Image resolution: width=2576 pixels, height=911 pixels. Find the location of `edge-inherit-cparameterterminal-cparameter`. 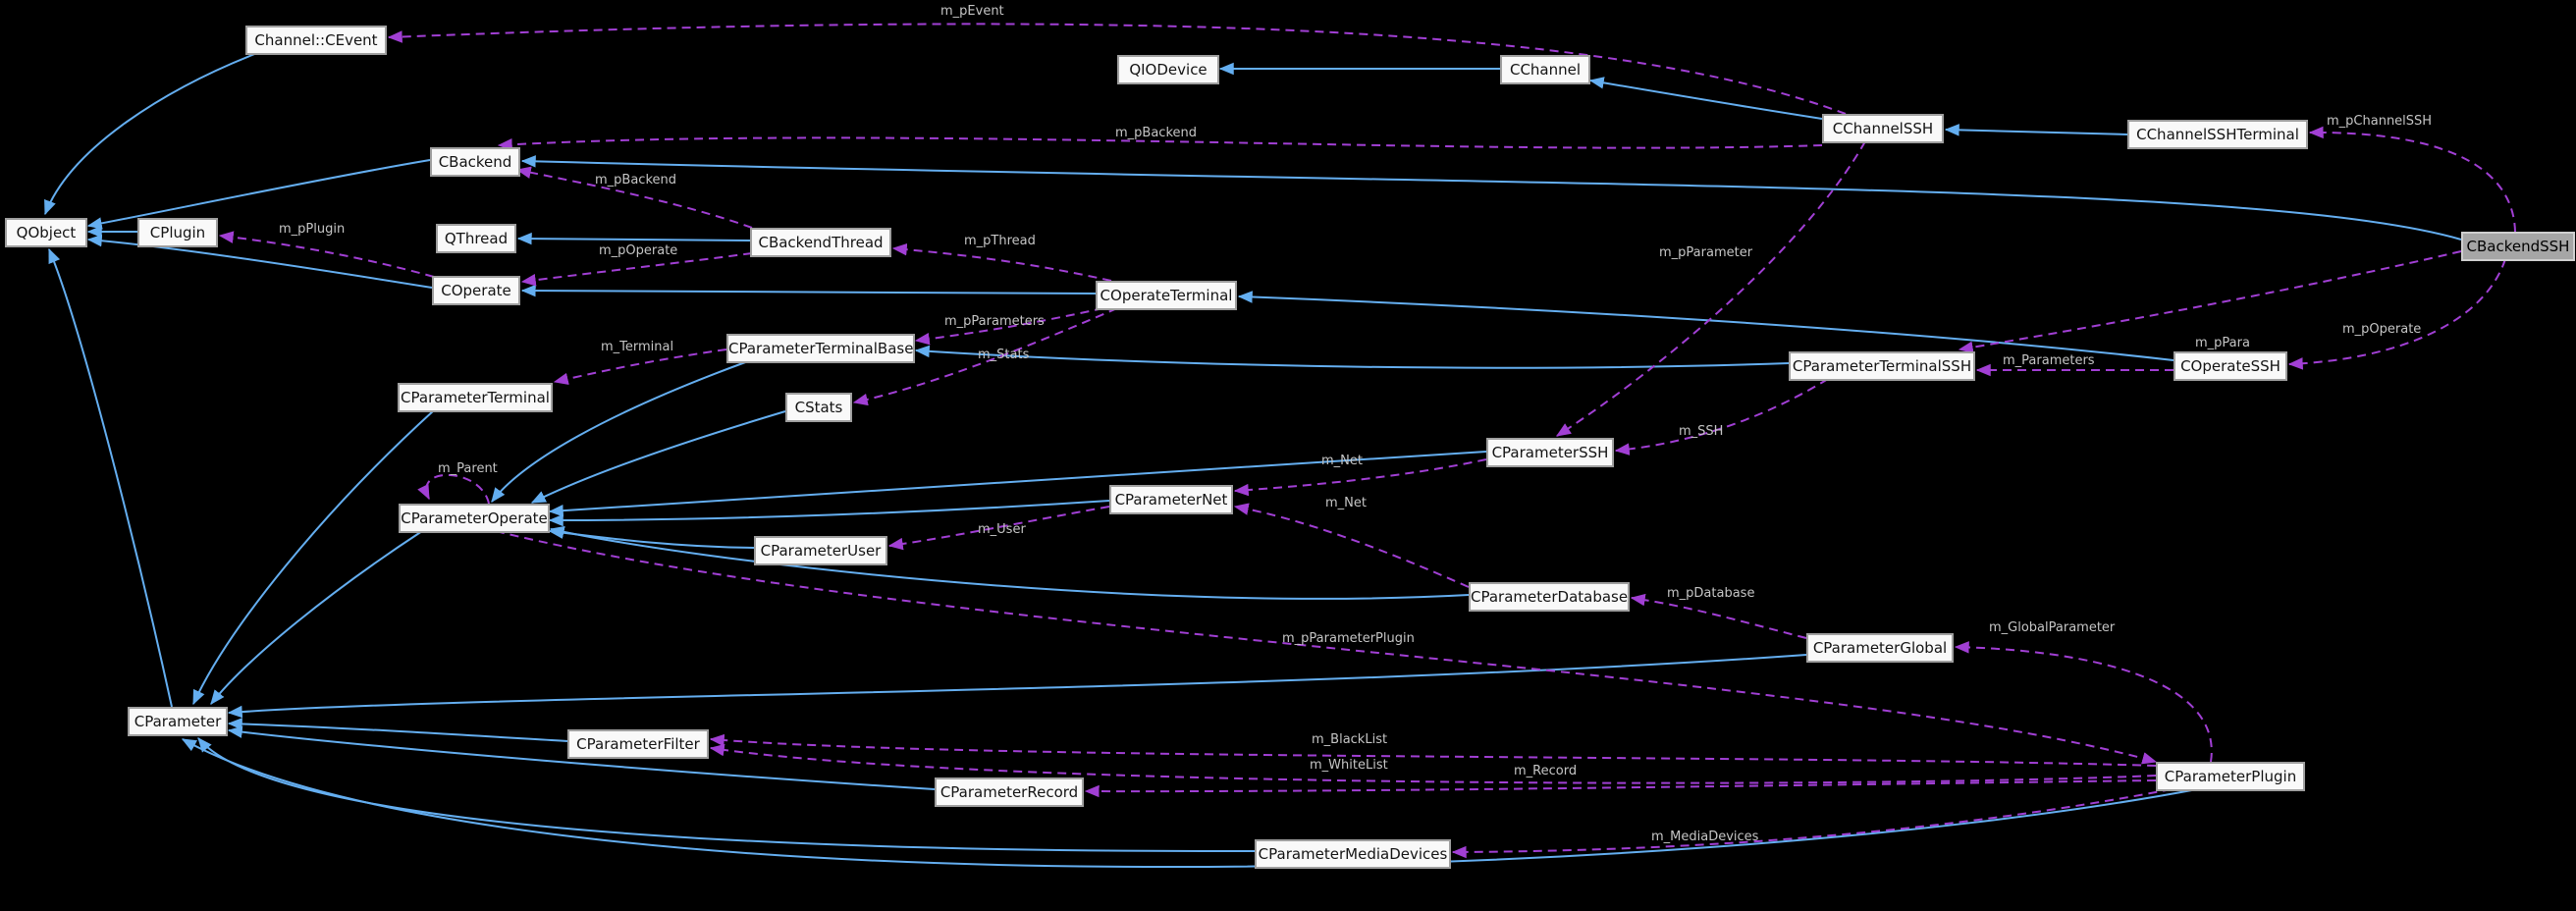

edge-inherit-cparameterterminal-cparameter is located at coordinates (313, 557).